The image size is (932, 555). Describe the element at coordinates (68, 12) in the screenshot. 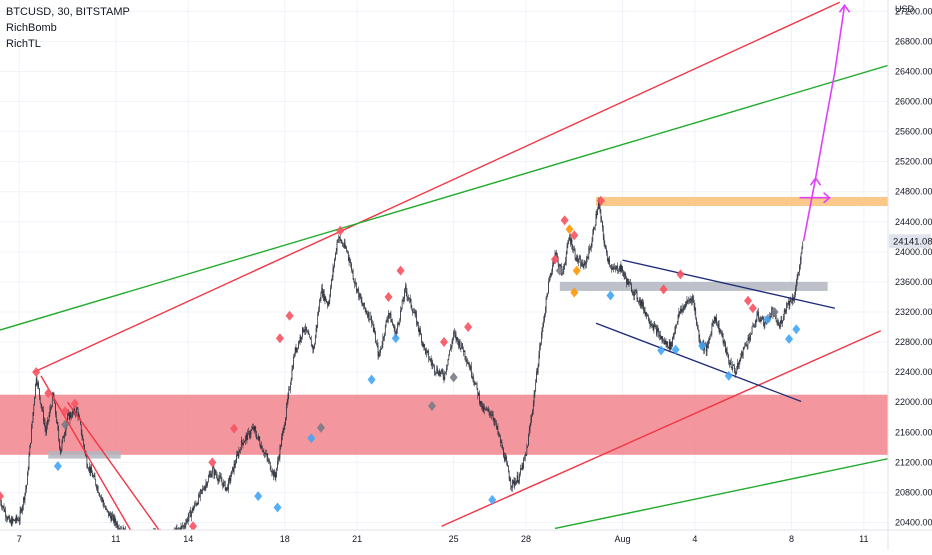

I see `symbol-title: BTCUSD, 30, BITSTAMP` at that location.